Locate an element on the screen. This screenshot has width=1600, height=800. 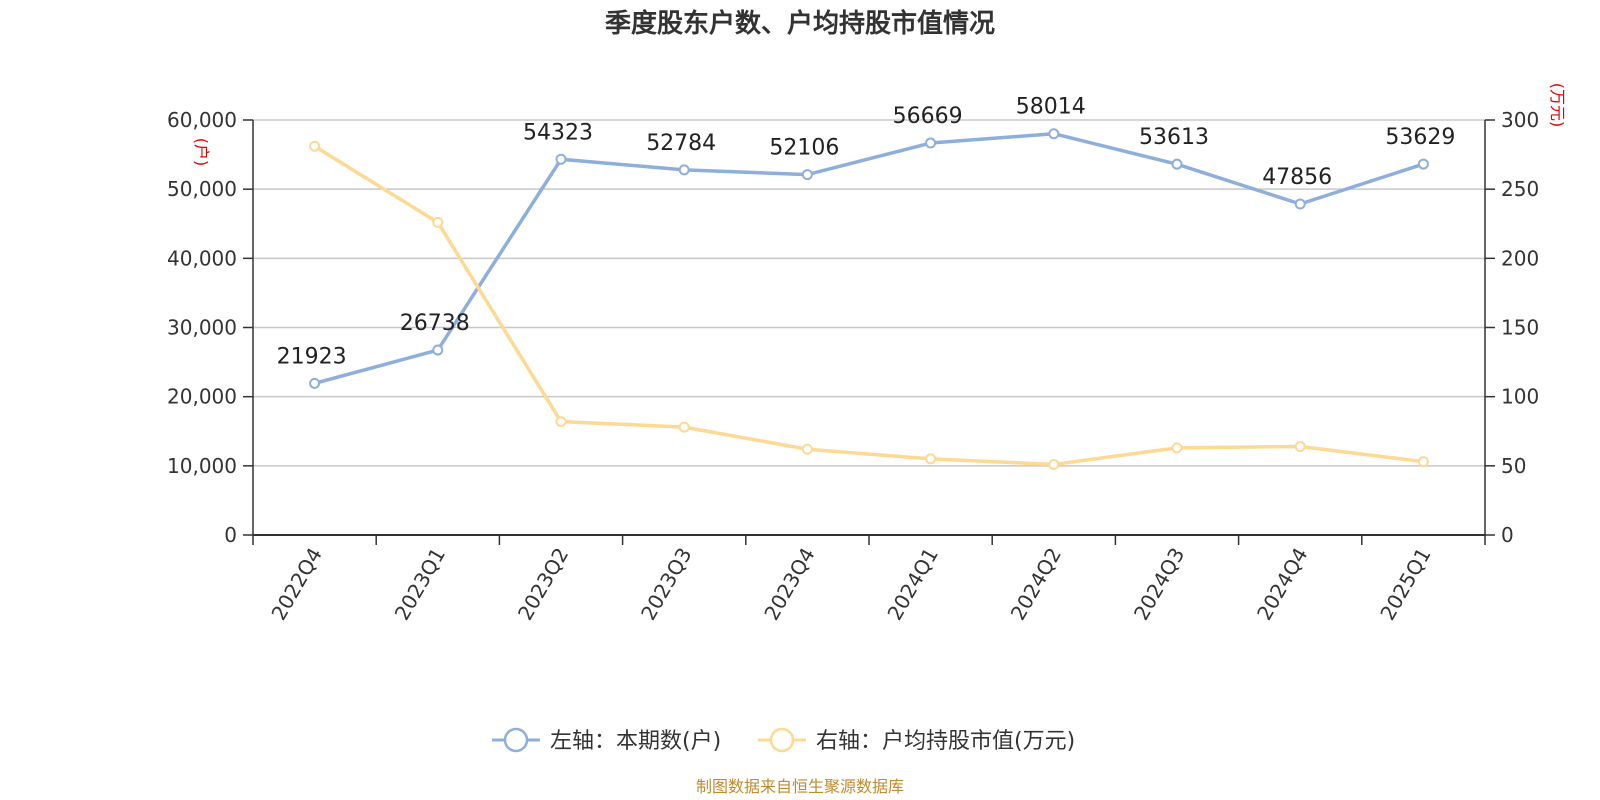
data-label: 54323 is located at coordinates (558, 132).